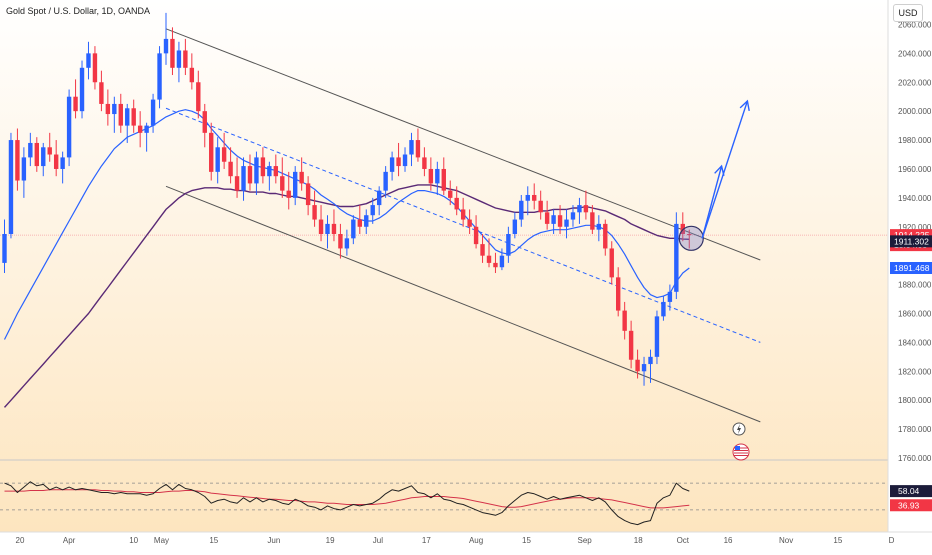  What do you see at coordinates (69, 540) in the screenshot?
I see `time-tick-label: Apr` at bounding box center [69, 540].